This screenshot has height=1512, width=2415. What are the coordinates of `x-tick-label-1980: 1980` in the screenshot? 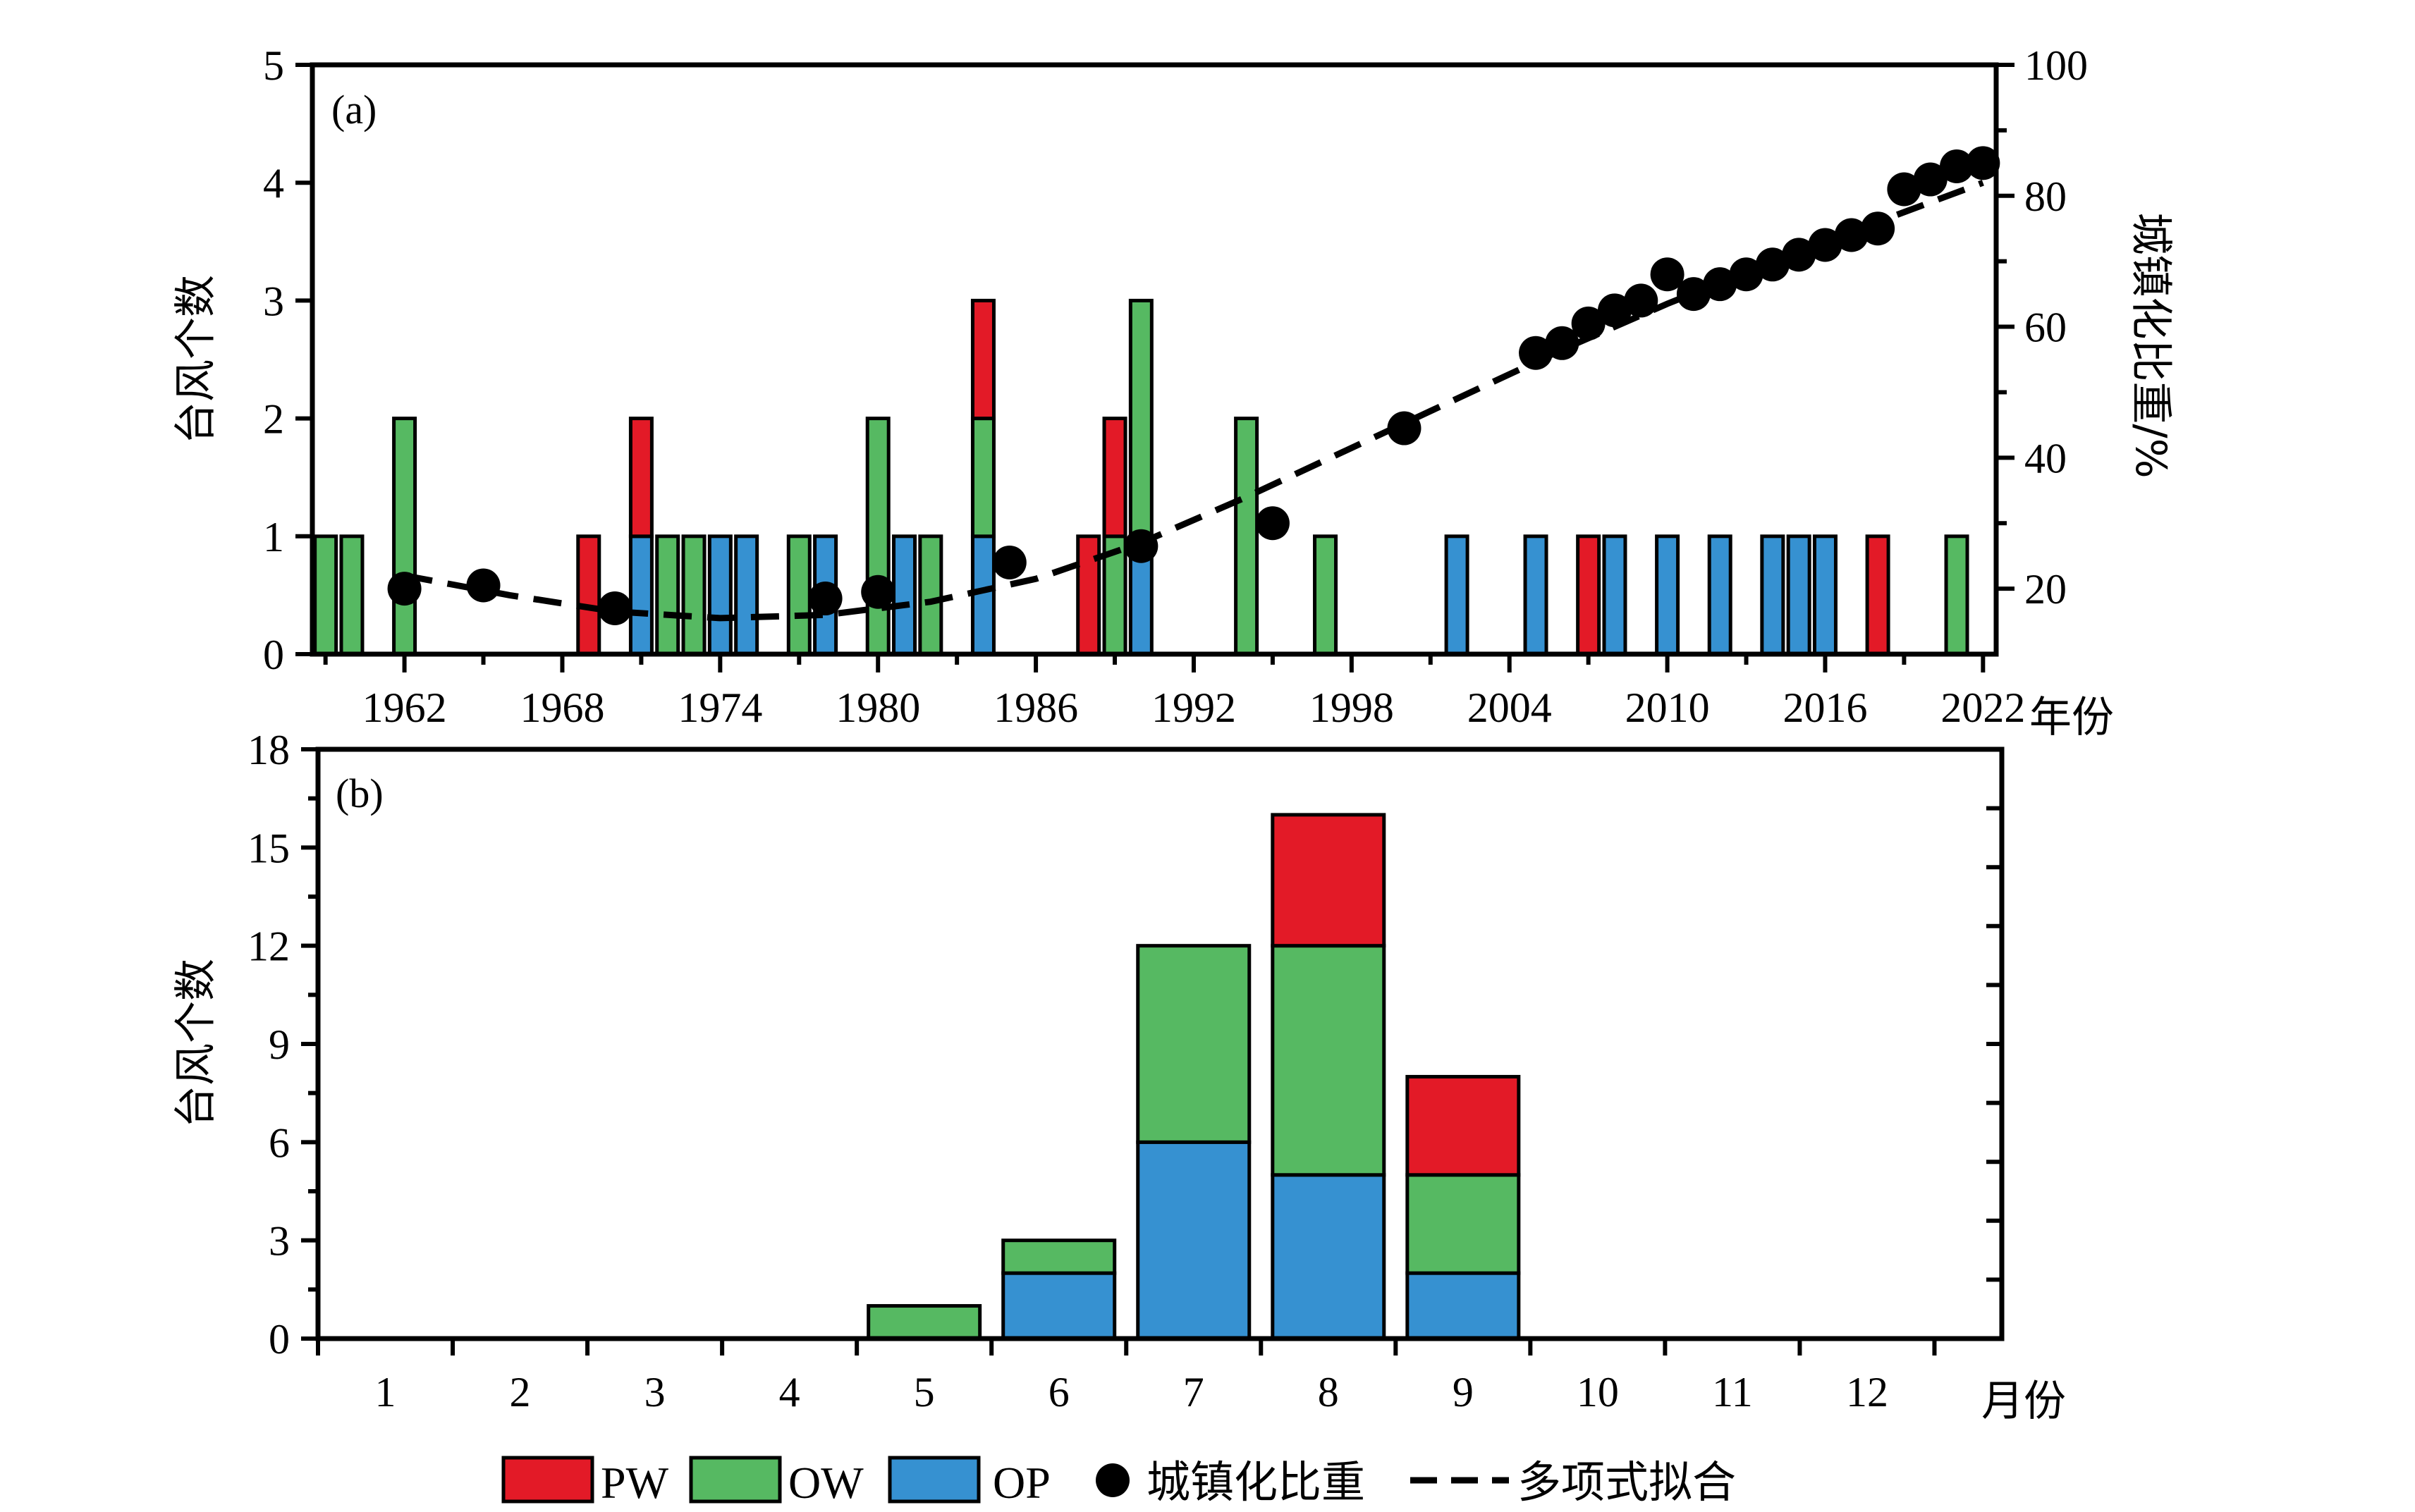 It's located at (878, 707).